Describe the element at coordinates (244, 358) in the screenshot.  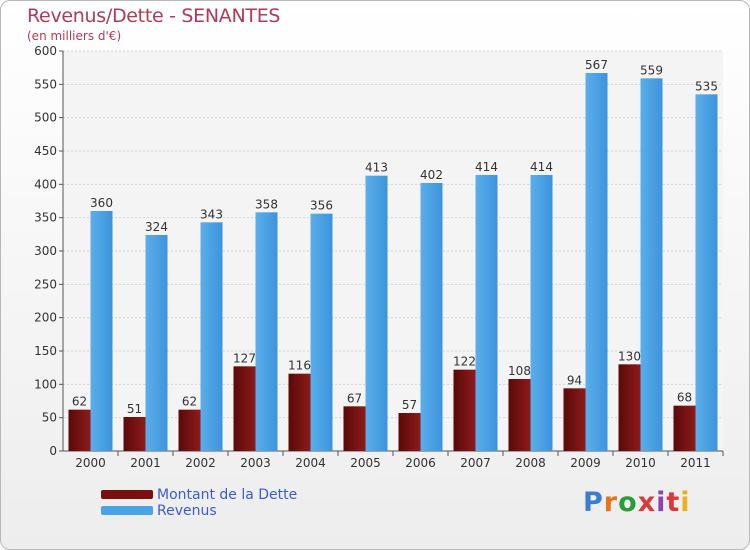
I see `data-label-dette: 127` at that location.